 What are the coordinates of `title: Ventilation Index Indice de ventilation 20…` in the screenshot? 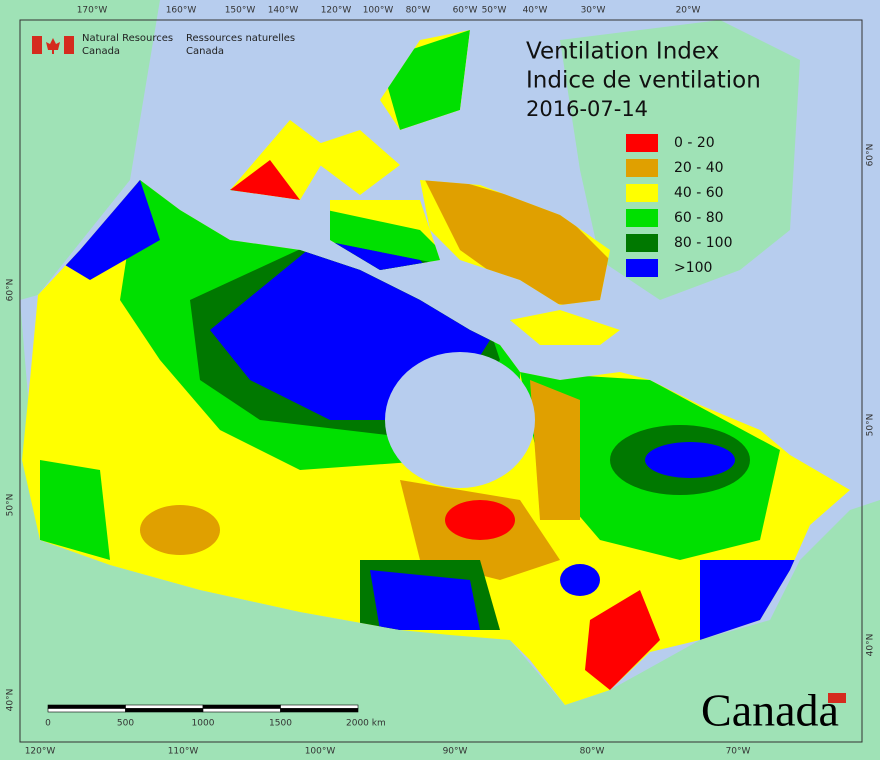 It's located at (643, 80).